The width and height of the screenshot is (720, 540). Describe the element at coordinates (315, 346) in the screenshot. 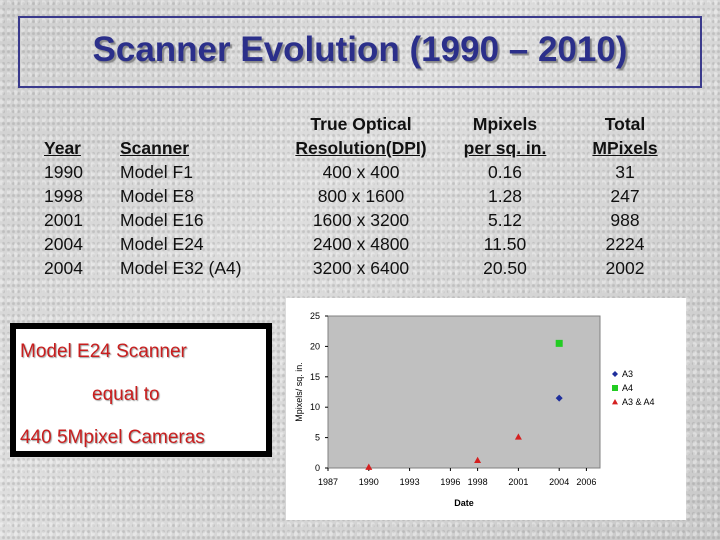

I see `y-tick-label: 20` at that location.